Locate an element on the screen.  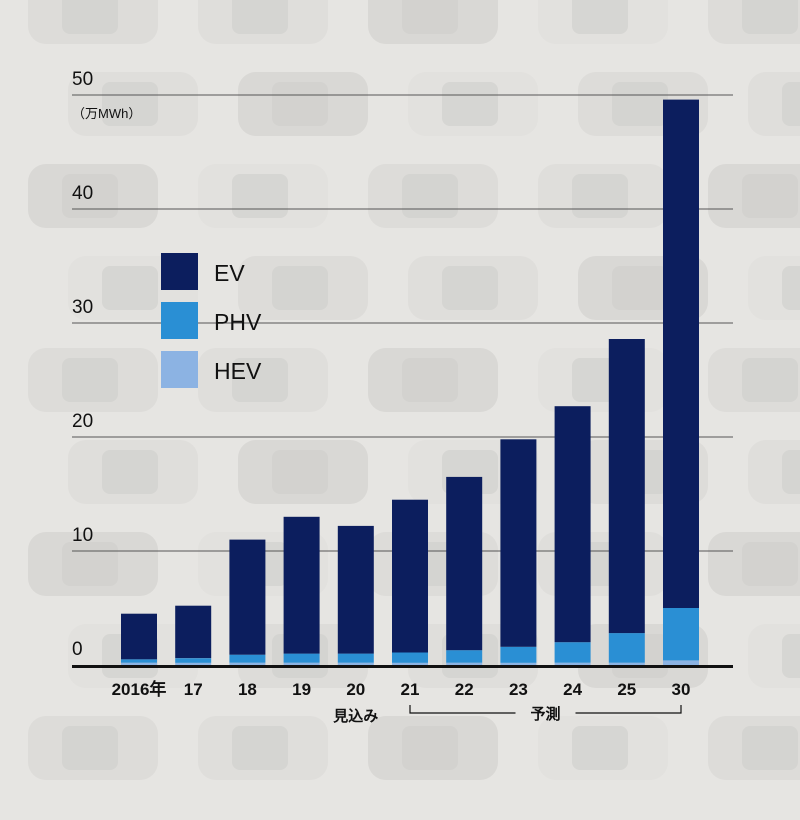
y-unit-label: （万MWh） is located at coordinates (106, 113).